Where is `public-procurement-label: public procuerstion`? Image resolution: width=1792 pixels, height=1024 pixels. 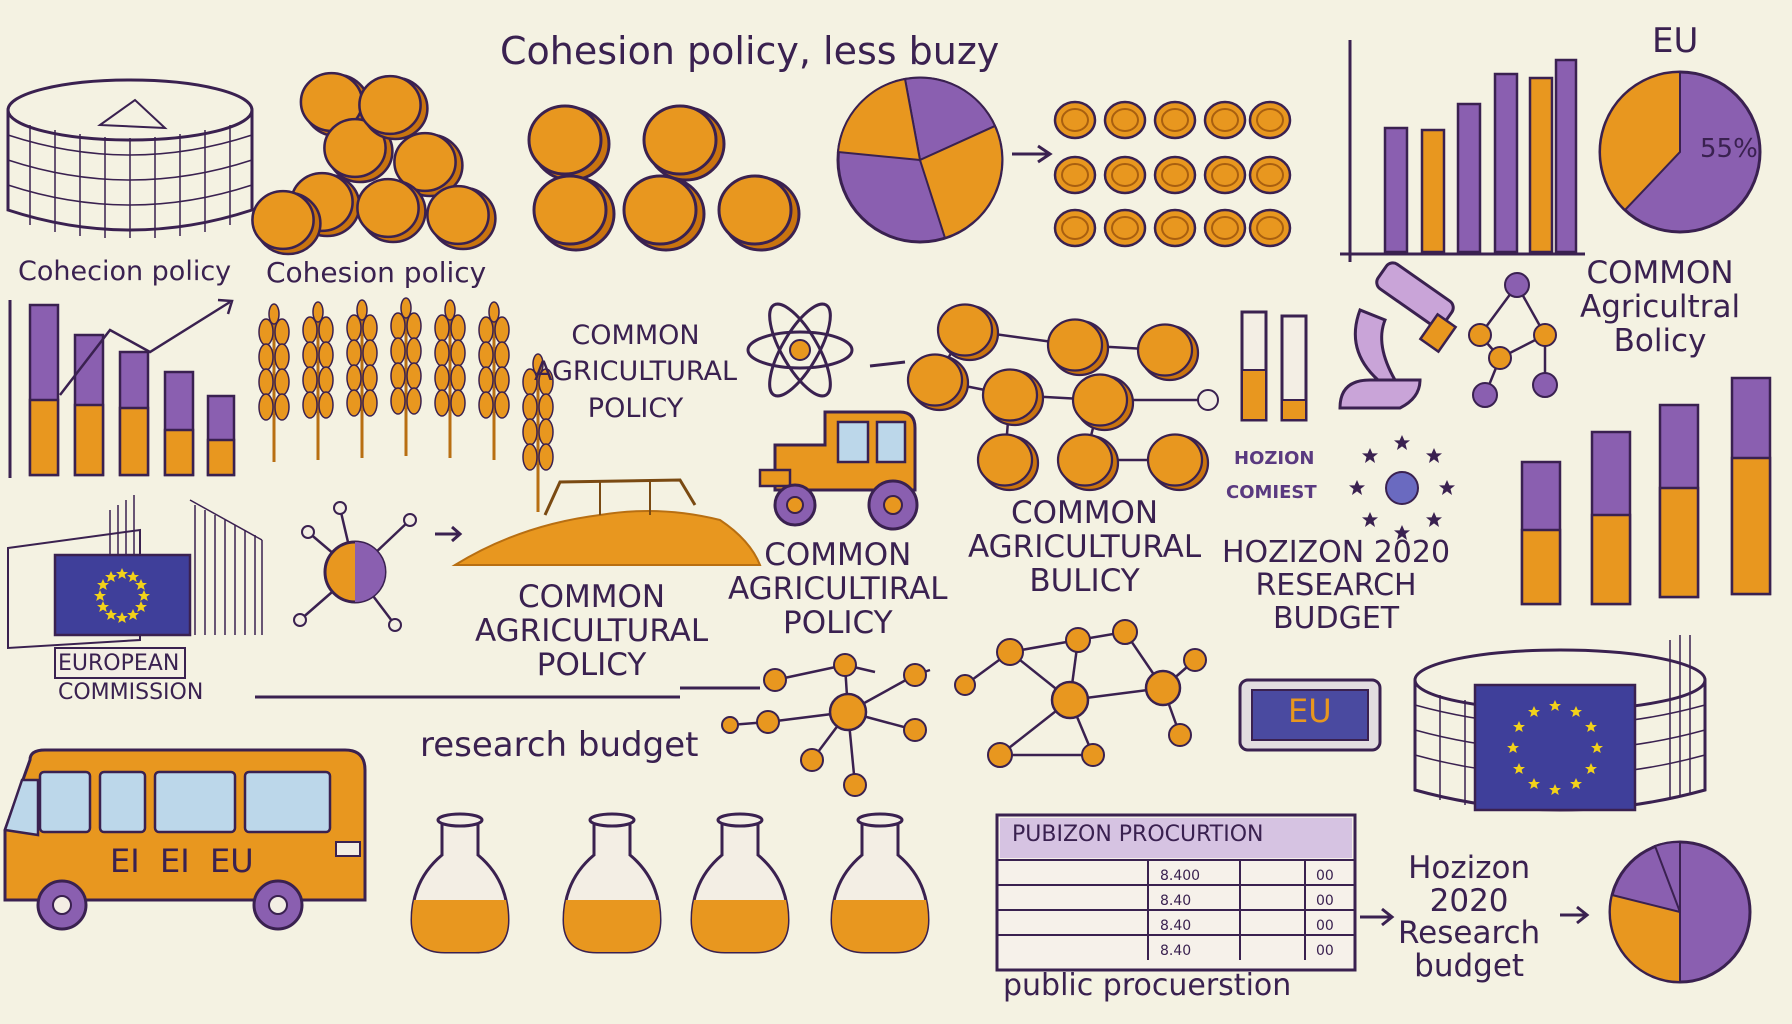 public-procurement-label: public procuerstion is located at coordinates (1147, 985).